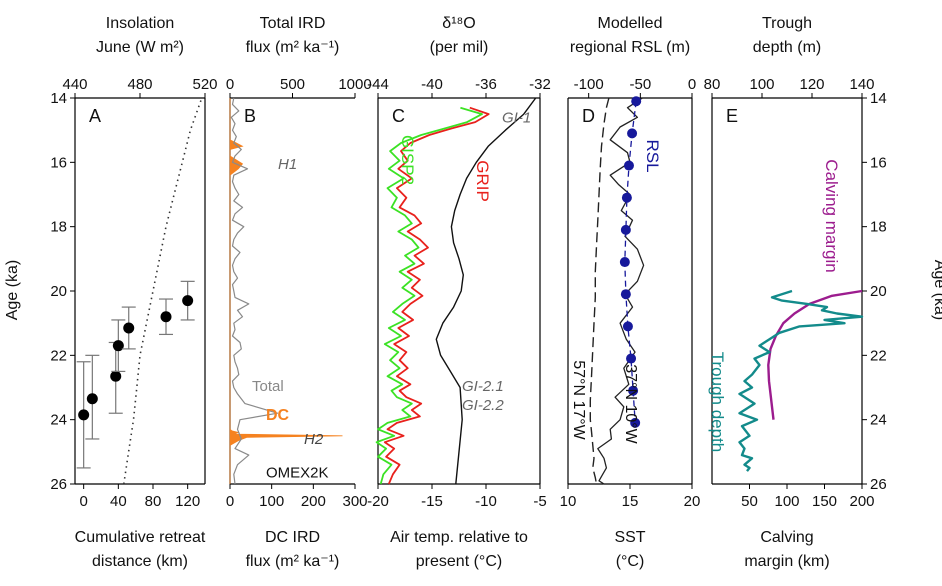 This screenshot has height=586, width=942. Describe the element at coordinates (153, 501) in the screenshot. I see `panel-A-bottom-tick-label: 80` at that location.